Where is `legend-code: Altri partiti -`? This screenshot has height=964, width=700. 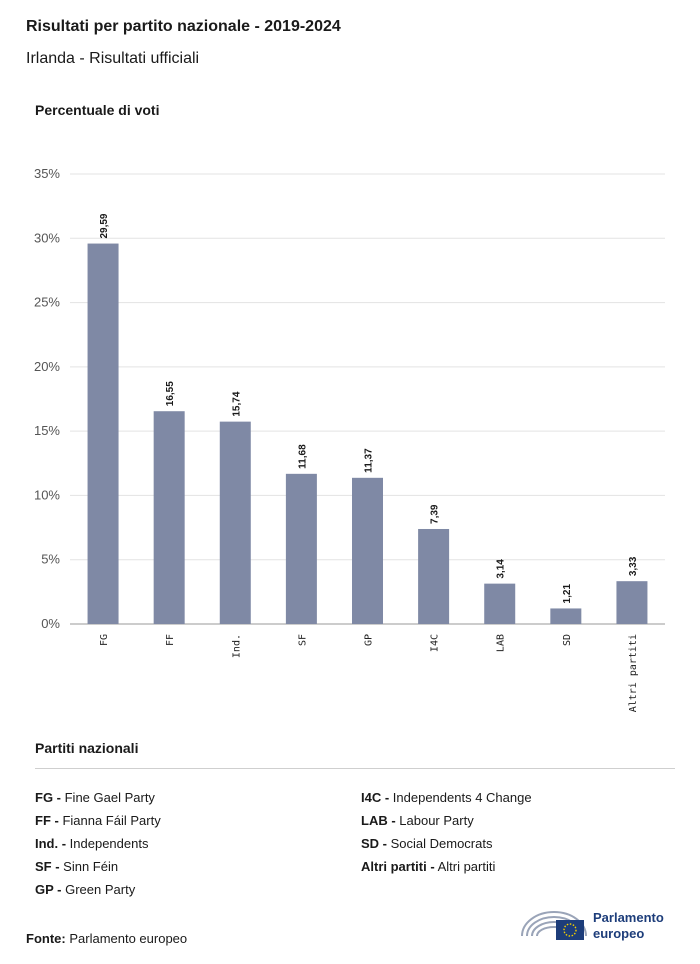 legend-code: Altri partiti - is located at coordinates (398, 866).